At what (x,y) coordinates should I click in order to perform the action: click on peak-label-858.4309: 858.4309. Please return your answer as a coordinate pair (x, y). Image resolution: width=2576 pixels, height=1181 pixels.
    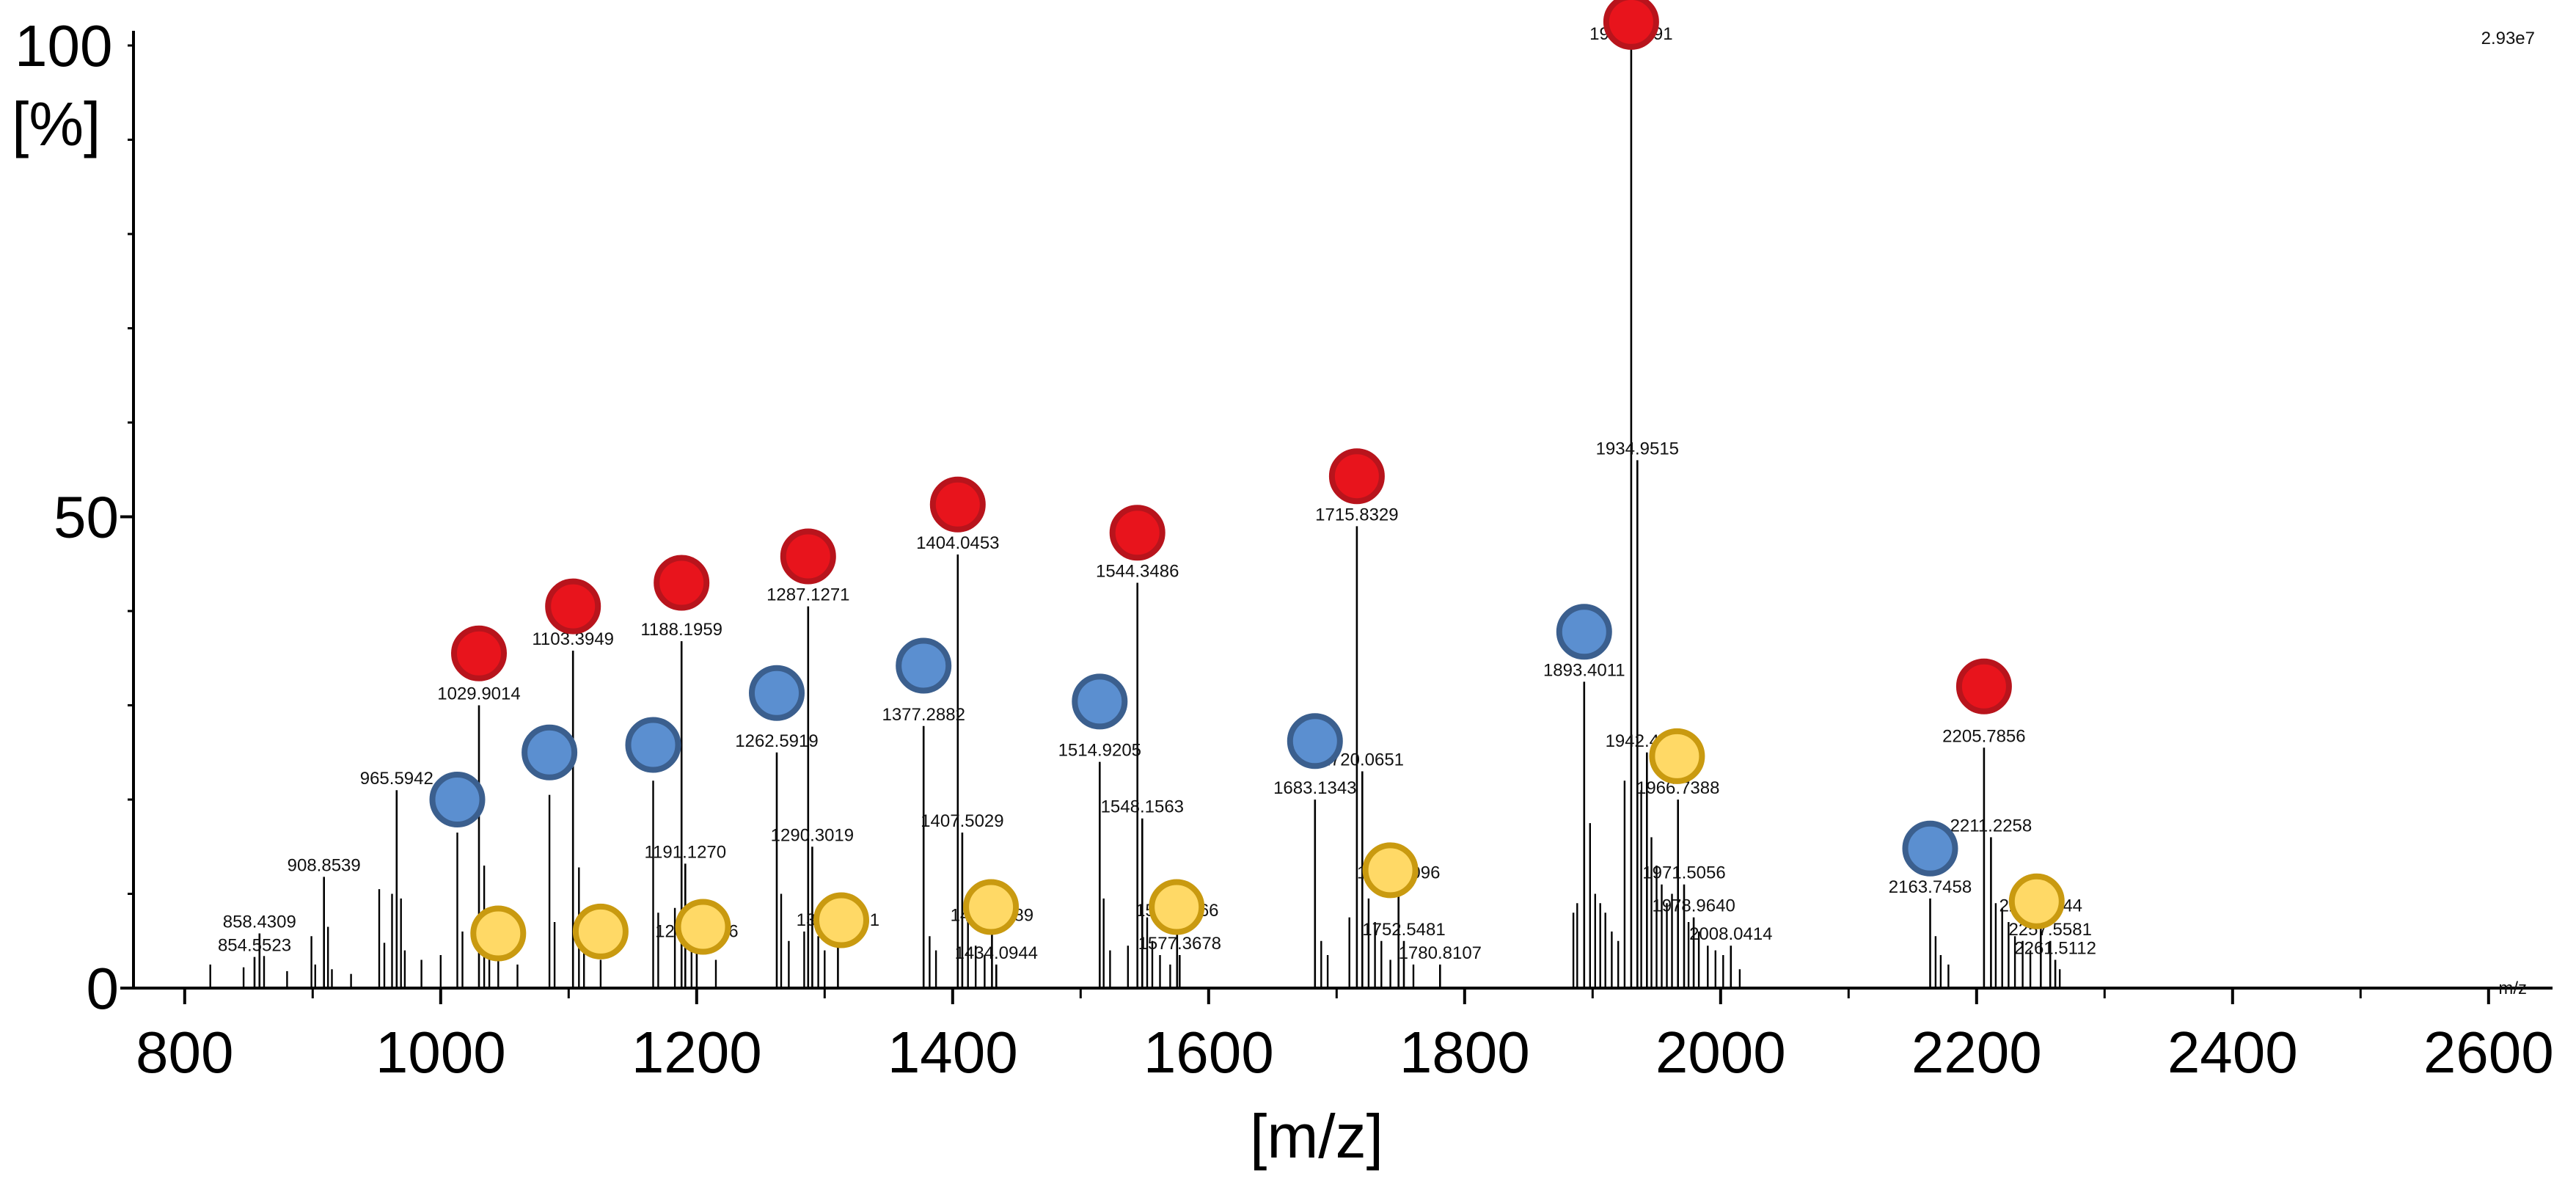
    Looking at the image, I should click on (260, 922).